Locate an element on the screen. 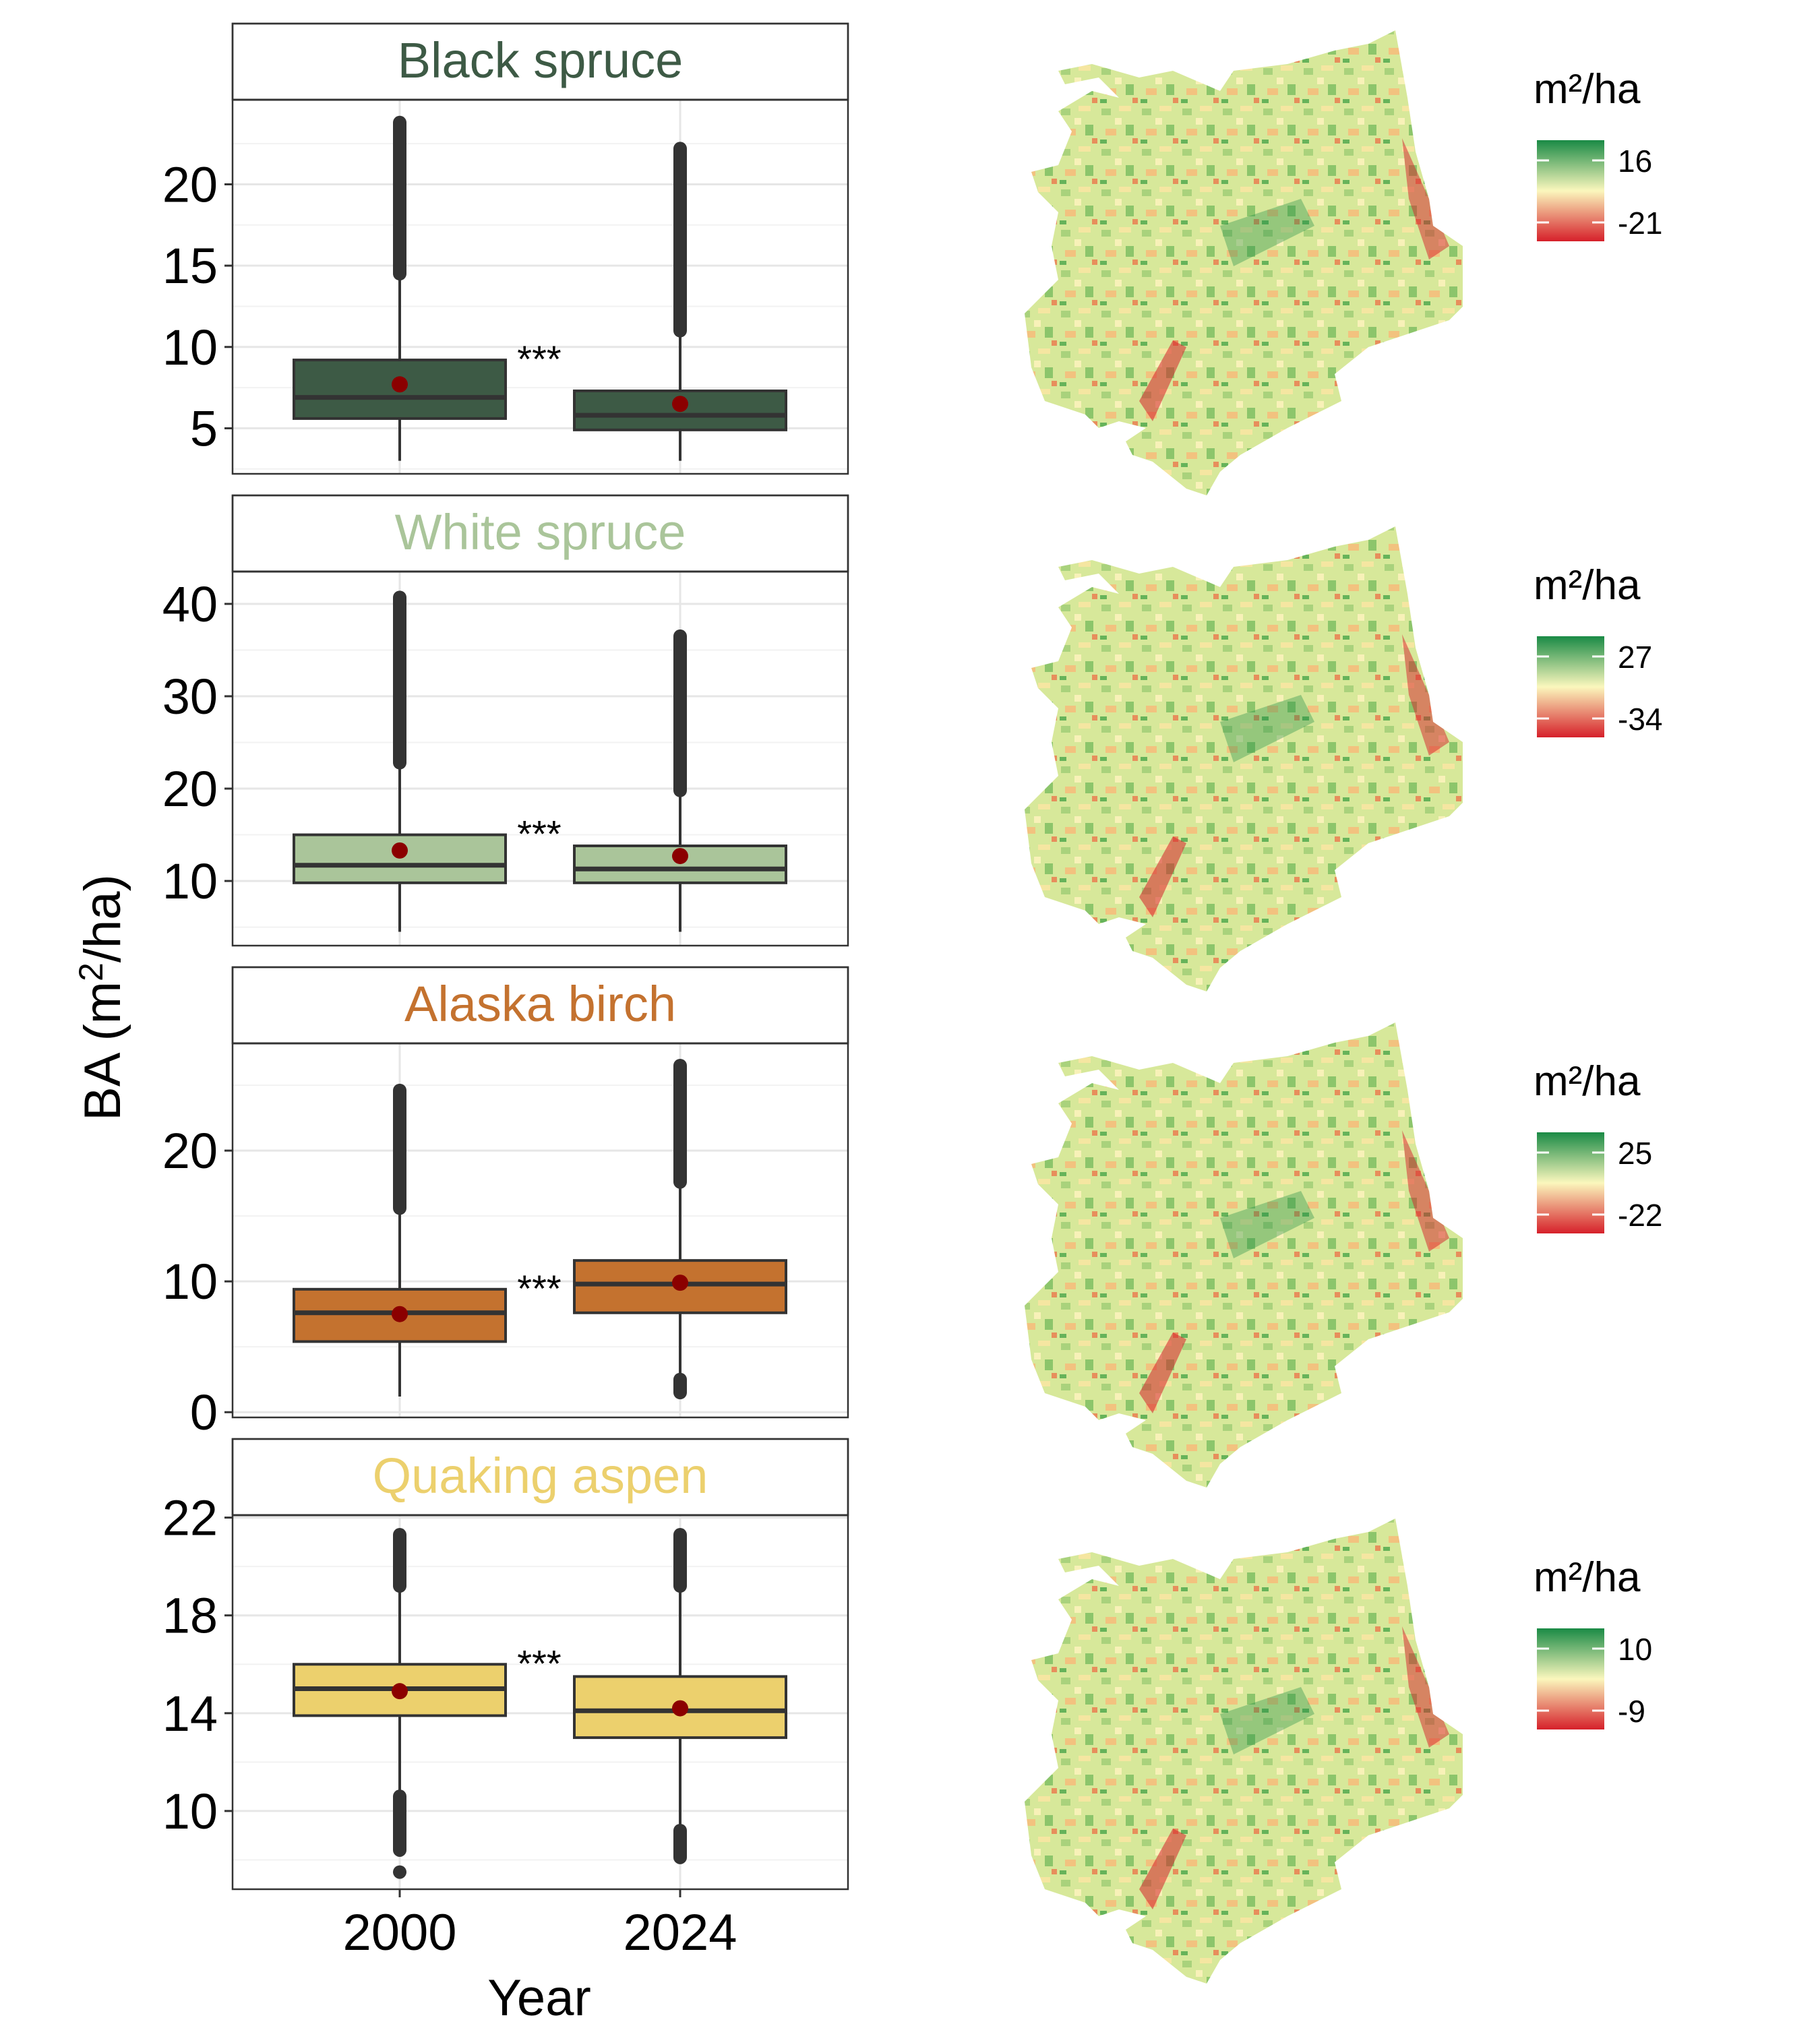 The image size is (1820, 2022). map-panel-1: m²/ha 16 -21 is located at coordinates (1343, 262).